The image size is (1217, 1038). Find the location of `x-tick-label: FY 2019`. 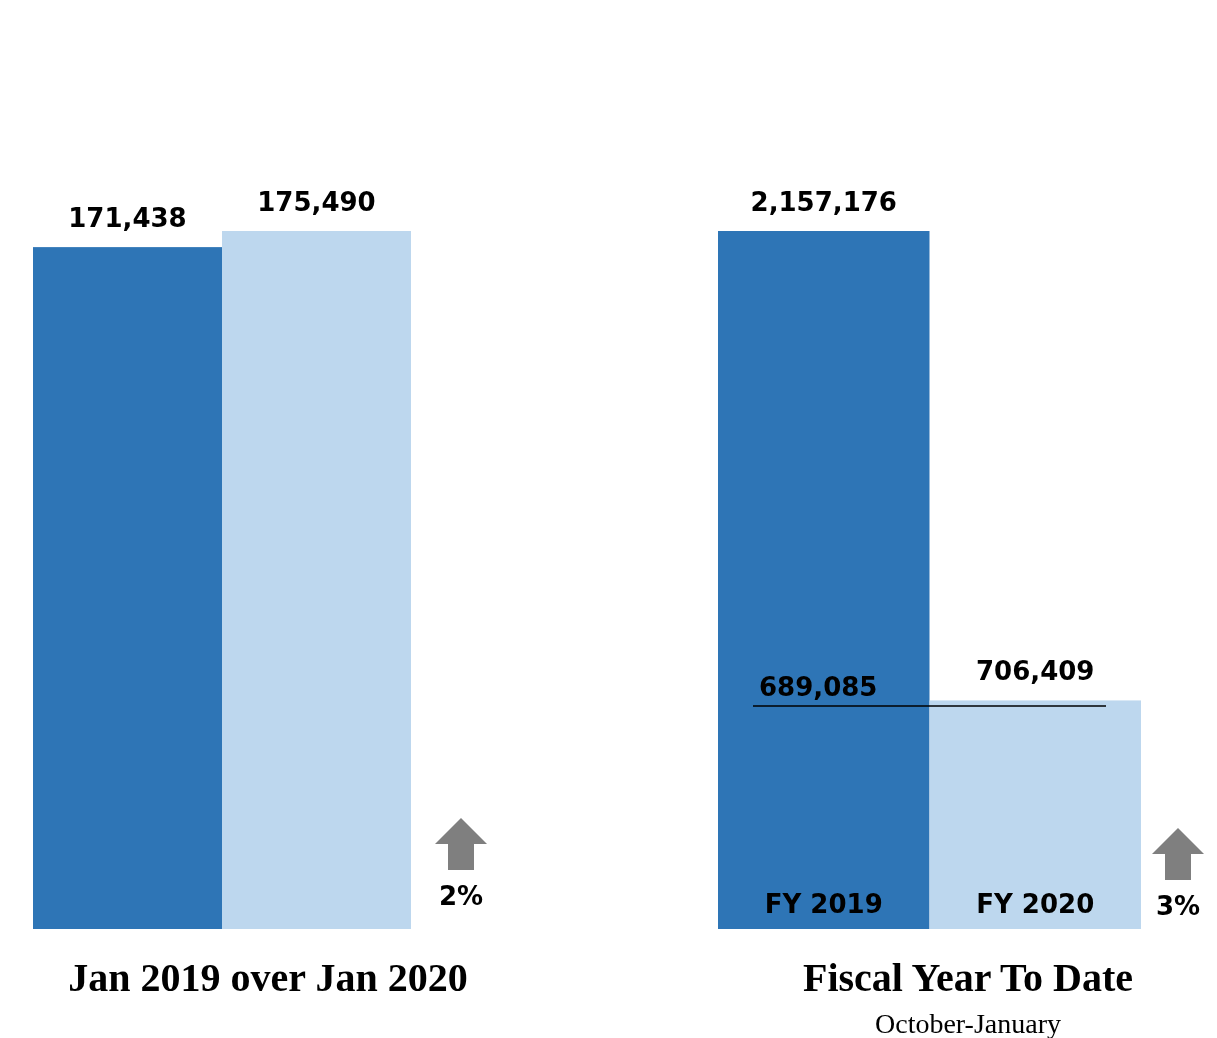

x-tick-label: FY 2019 is located at coordinates (823, 904).